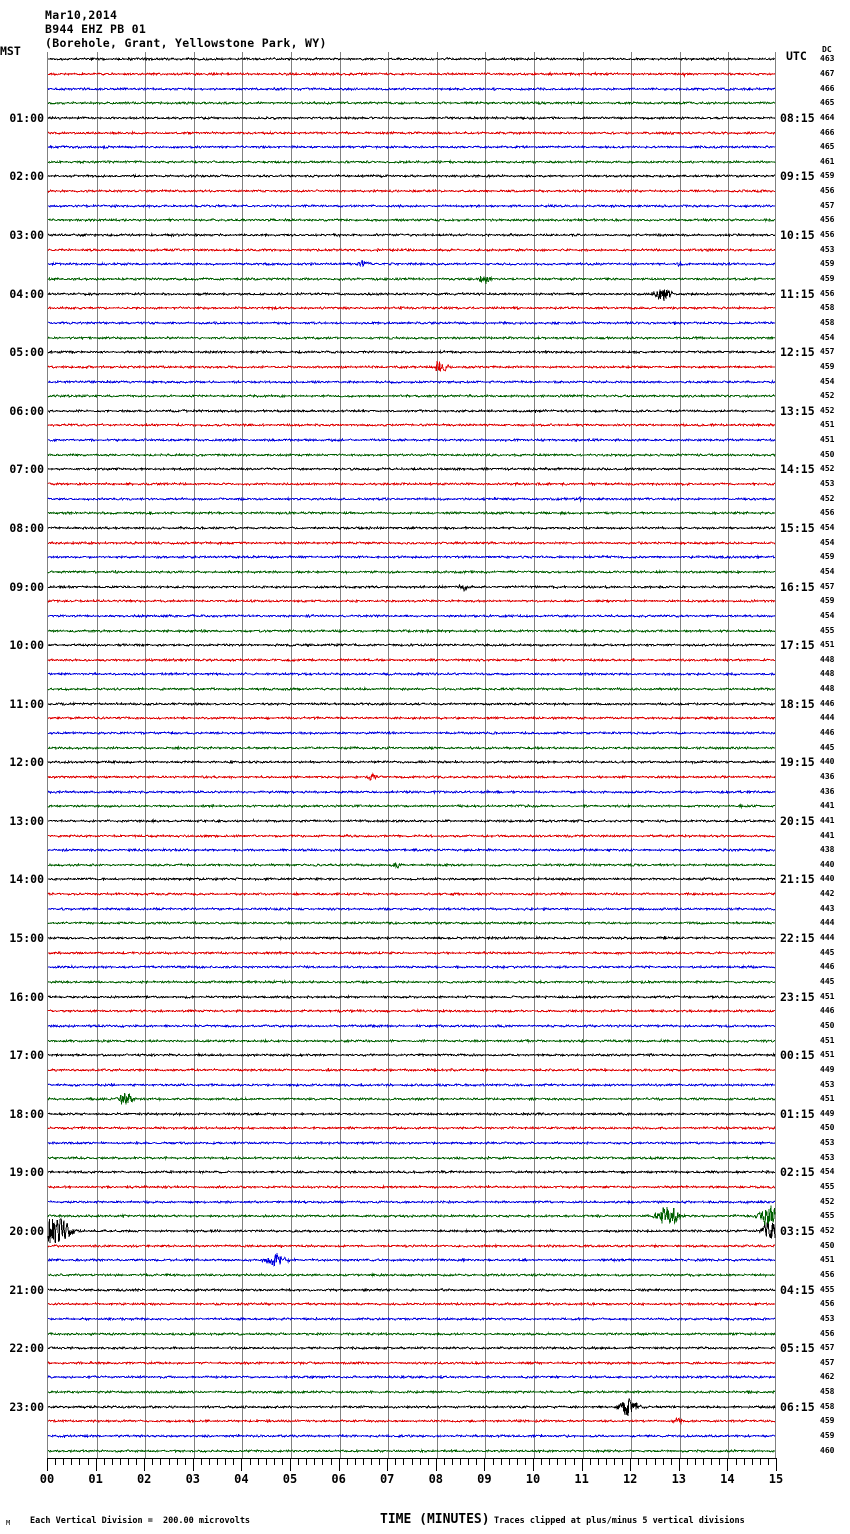  Describe the element at coordinates (827, 1157) in the screenshot. I see `dc-value-row-75: 453` at that location.